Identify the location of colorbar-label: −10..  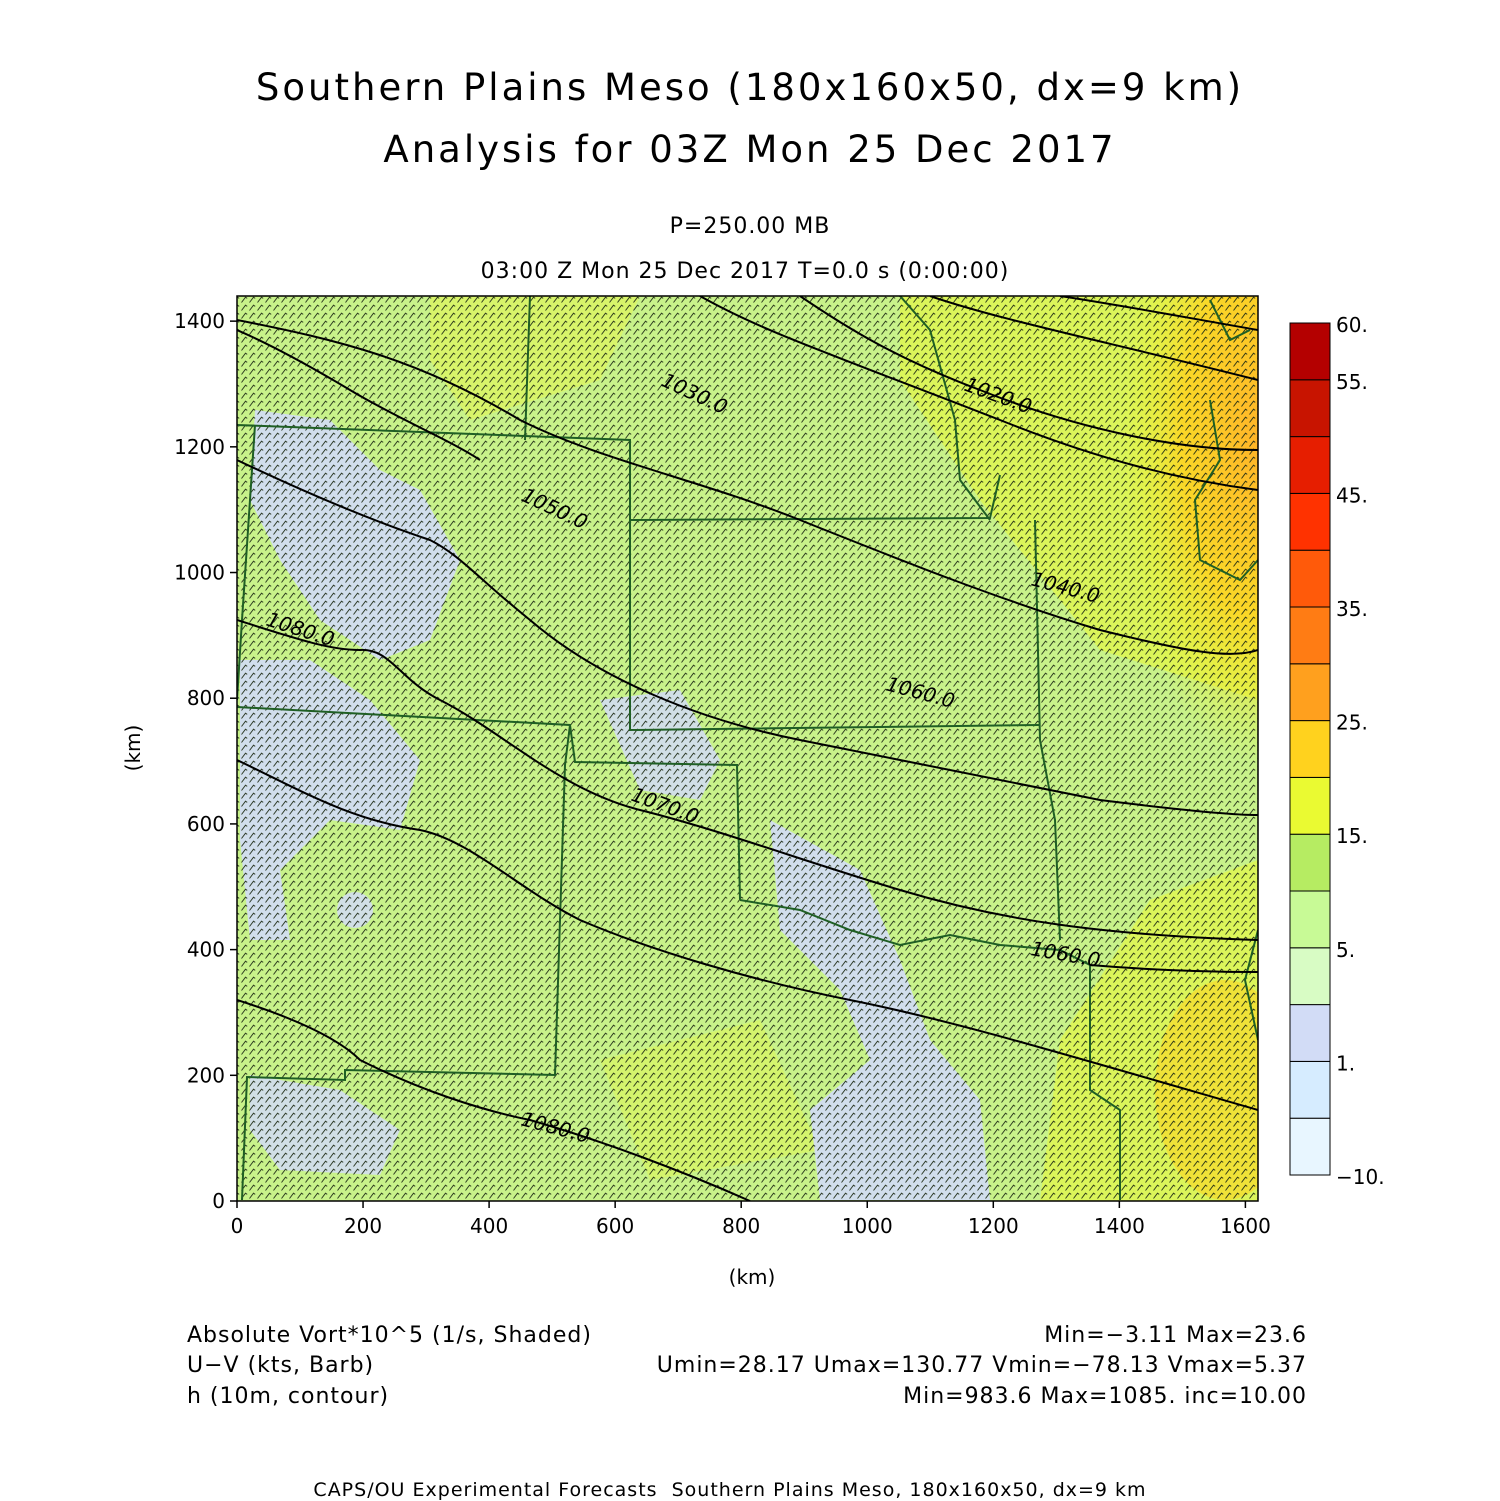
(1360, 1177).